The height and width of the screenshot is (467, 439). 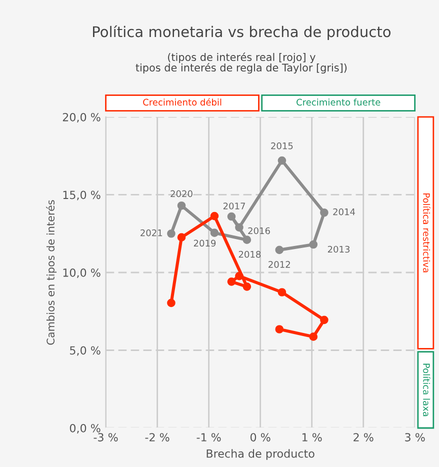 I want to click on chart-title: Política monetaria vs brecha de producto, so click(x=242, y=32).